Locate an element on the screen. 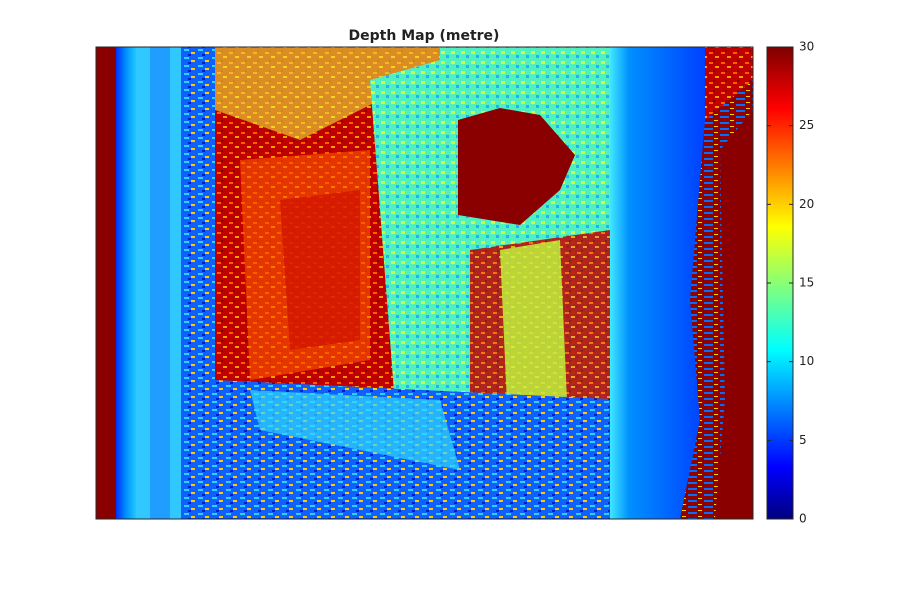  colorbar-tick-label: 25 is located at coordinates (806, 125).